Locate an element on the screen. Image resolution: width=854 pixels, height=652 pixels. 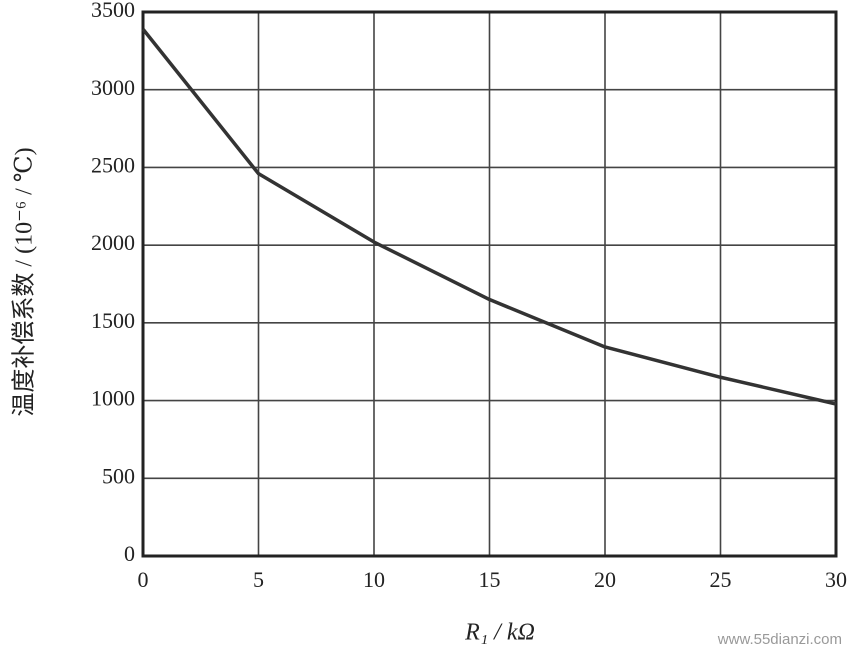
y-tick-label: 2500 is located at coordinates (113, 164).